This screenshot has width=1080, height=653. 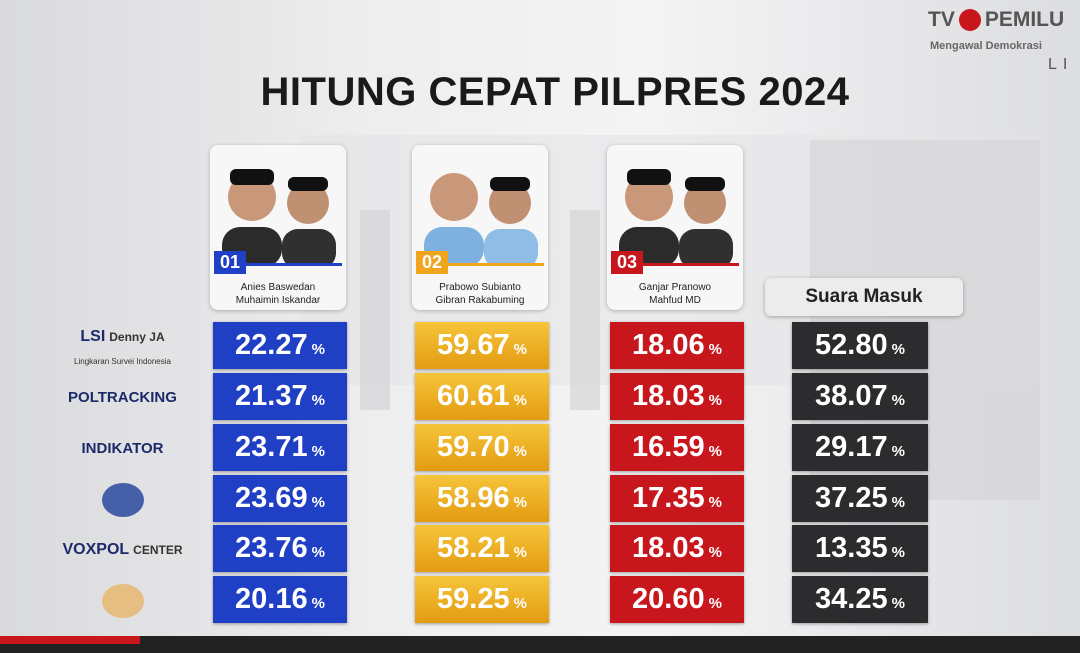 I want to click on value-cell: 58.96%, so click(x=482, y=498).